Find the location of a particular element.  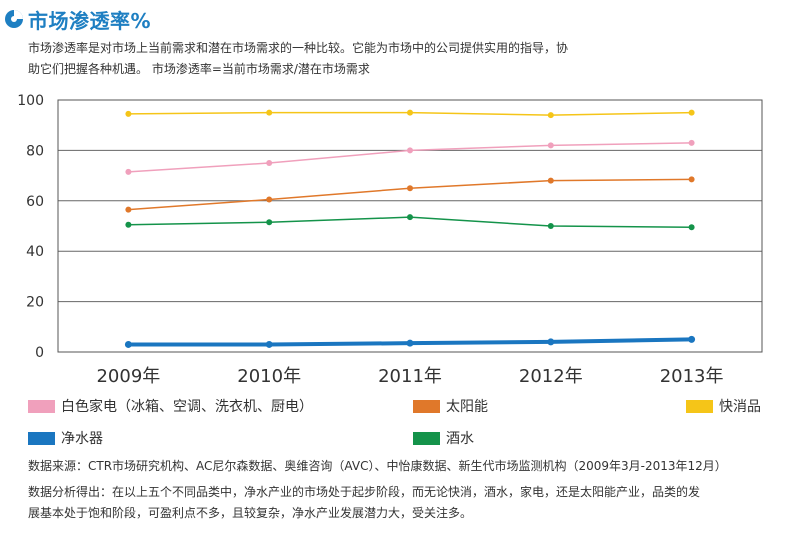

y-tick-label-20: 20 is located at coordinates (35, 303).